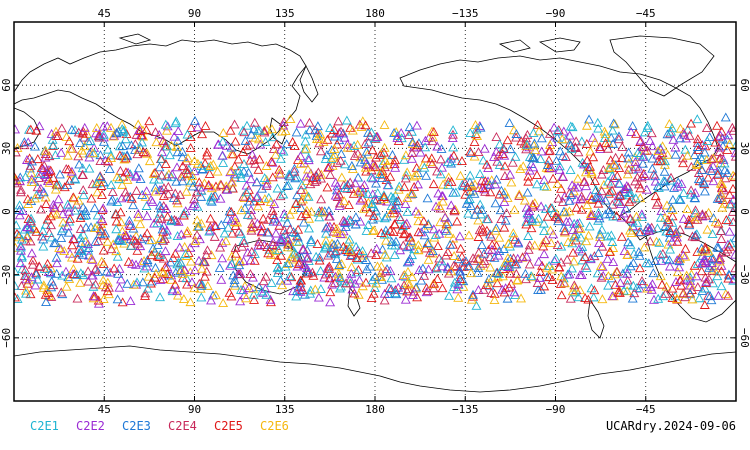 This screenshot has height=450, width=750. Describe the element at coordinates (377, 13) in the screenshot. I see `lon-labels-top: 45 90 135 180 −135 −90 −45` at that location.